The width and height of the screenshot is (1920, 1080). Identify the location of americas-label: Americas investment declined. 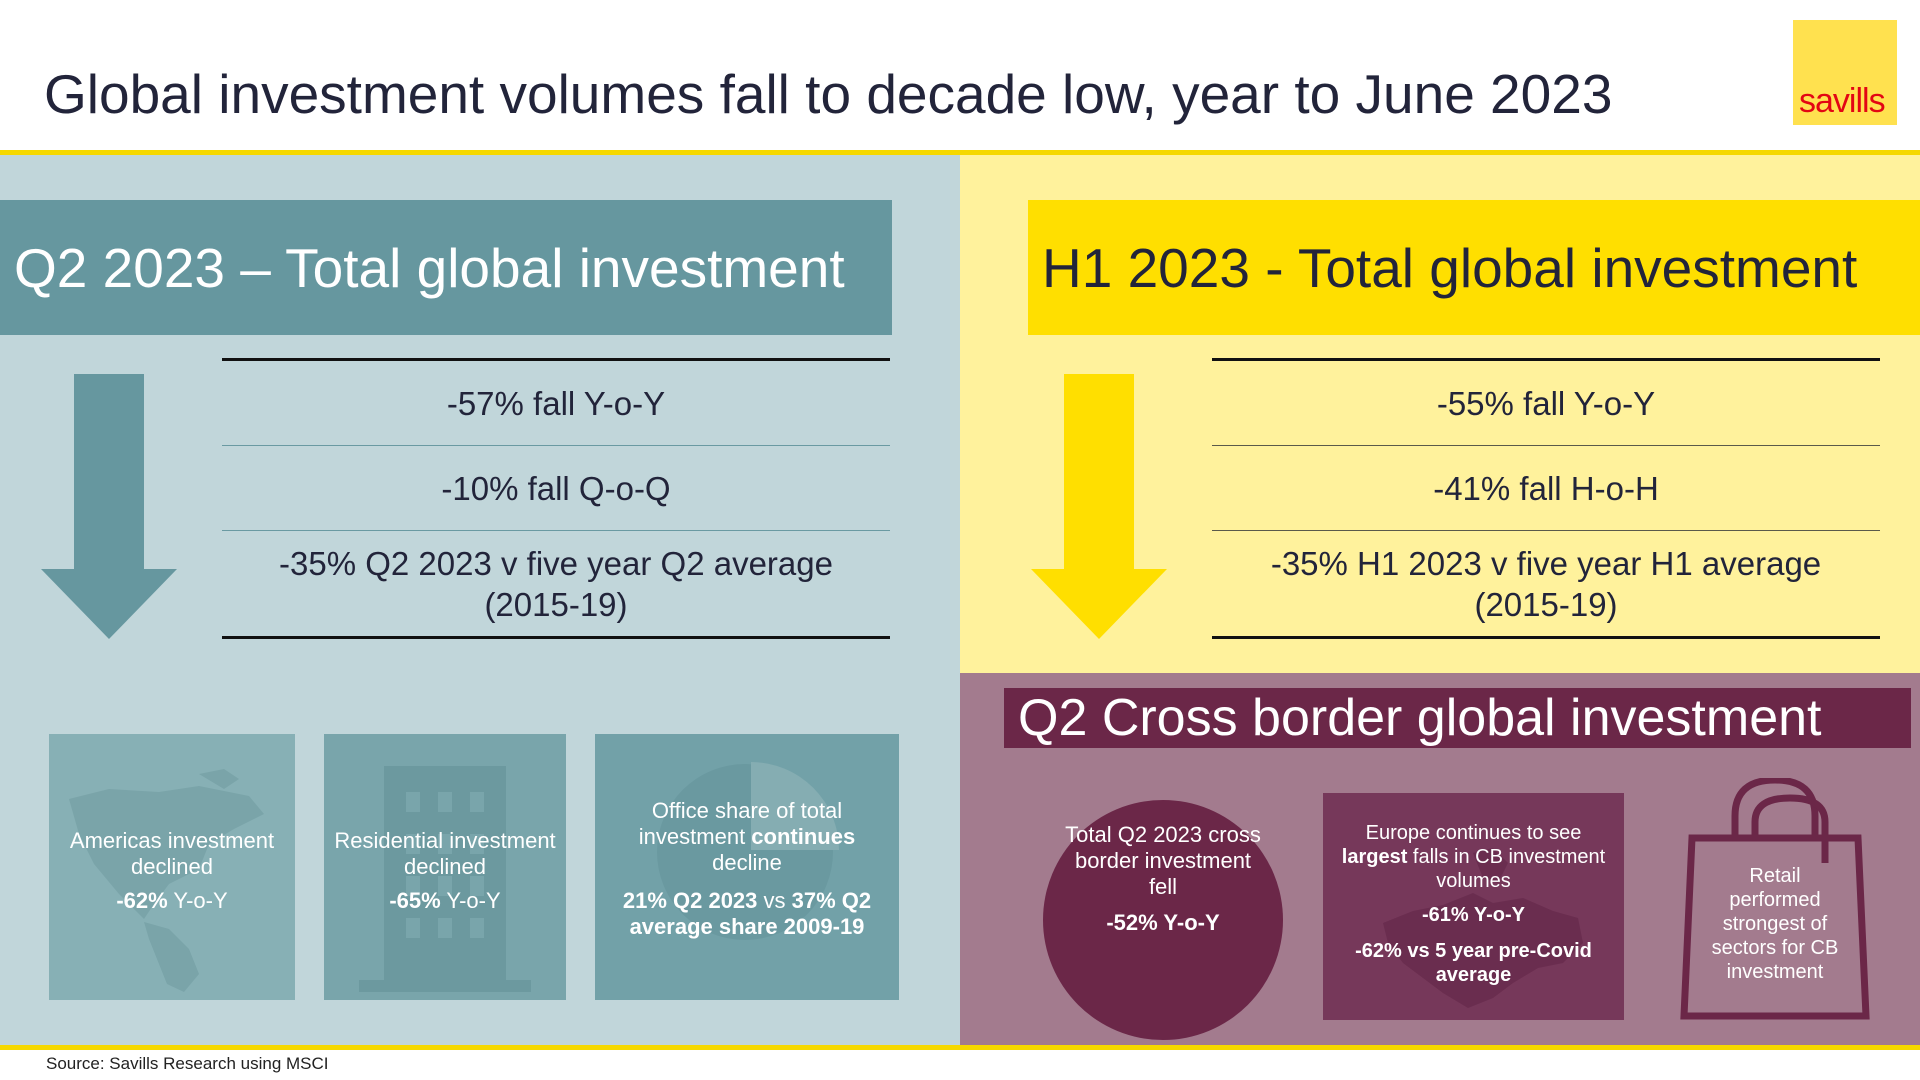
(172, 853).